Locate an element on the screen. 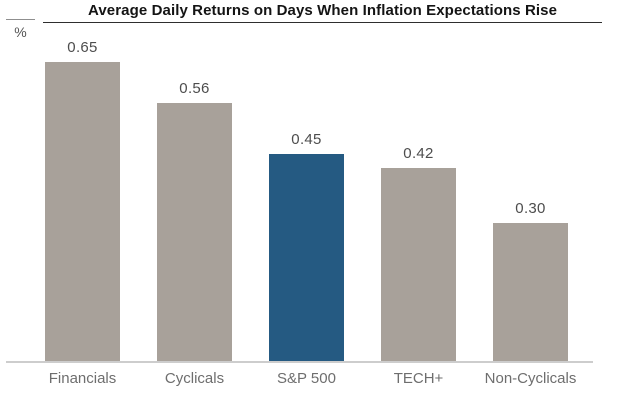 Image resolution: width=640 pixels, height=400 pixels. x-axis-label-text: Cyclicals is located at coordinates (194, 378).